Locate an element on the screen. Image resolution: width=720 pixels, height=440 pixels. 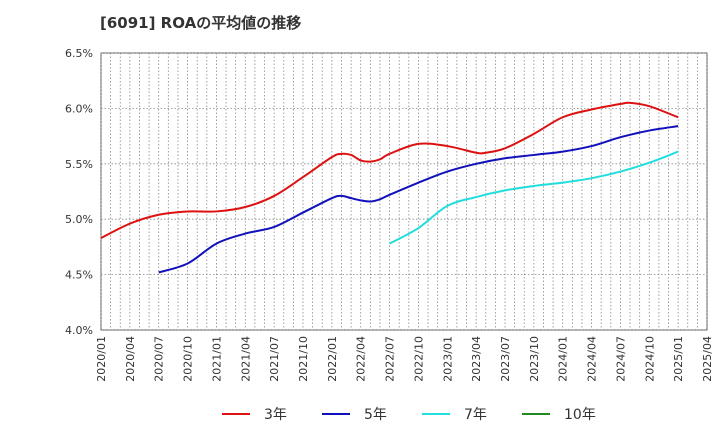
x-tick-label: 2024/01 is located at coordinates (563, 359).